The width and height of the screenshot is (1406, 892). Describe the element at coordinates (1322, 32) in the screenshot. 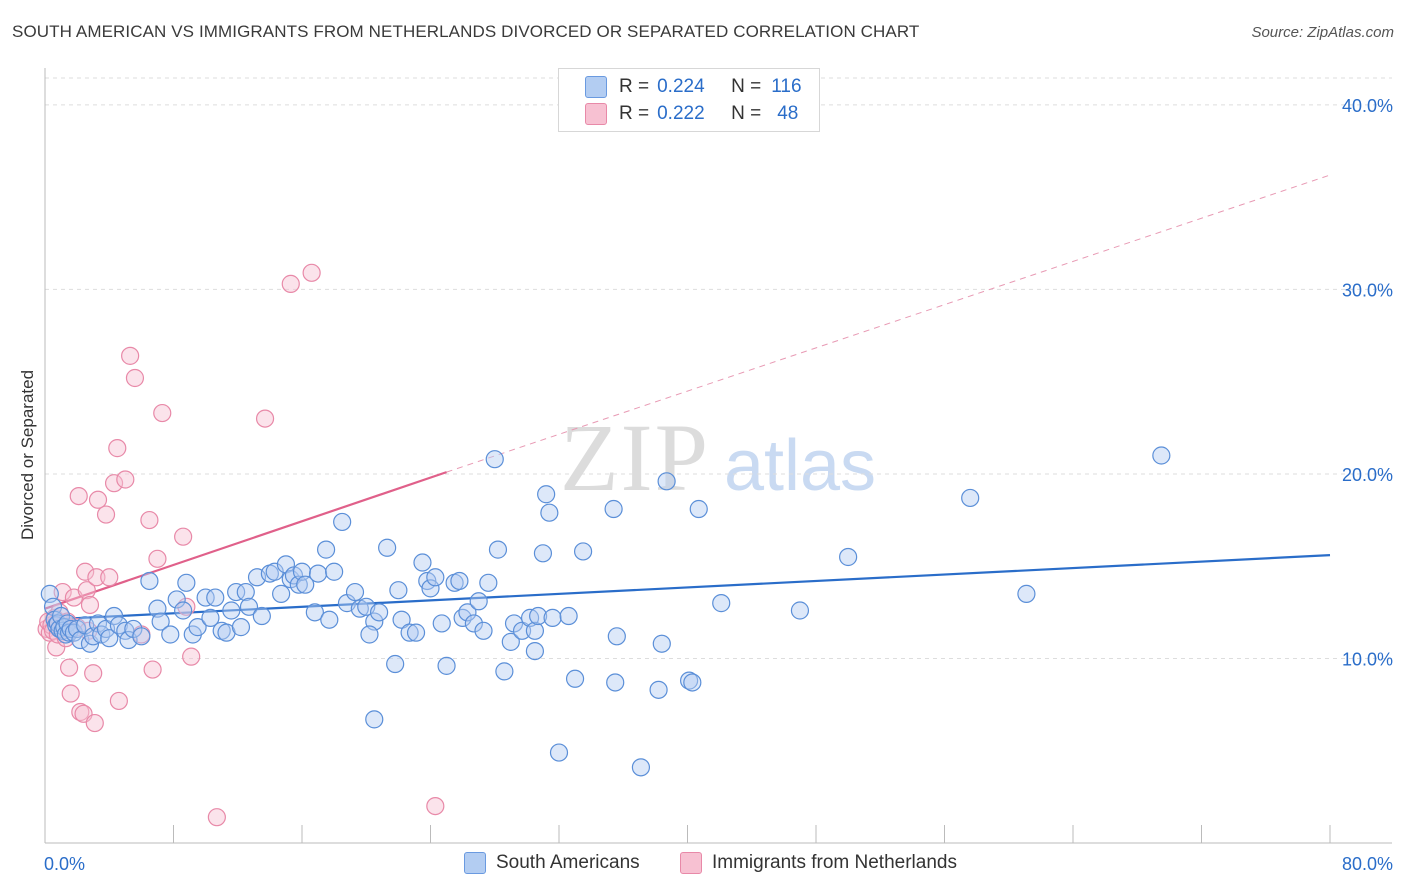

I see `source-label: Source: ZipAtlas.com` at that location.